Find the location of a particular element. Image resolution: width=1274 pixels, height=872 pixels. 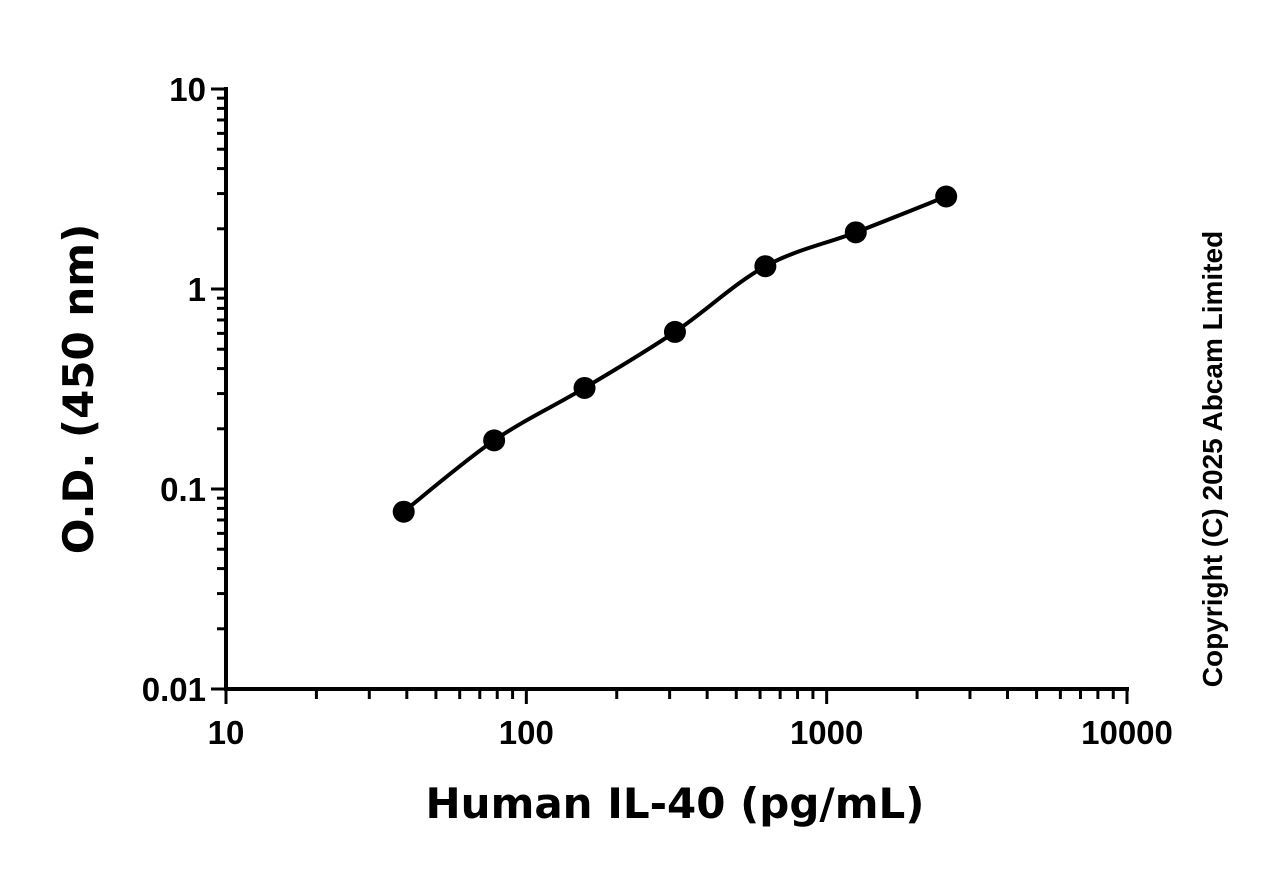

x-tick-label: 10000 is located at coordinates (1127, 732).